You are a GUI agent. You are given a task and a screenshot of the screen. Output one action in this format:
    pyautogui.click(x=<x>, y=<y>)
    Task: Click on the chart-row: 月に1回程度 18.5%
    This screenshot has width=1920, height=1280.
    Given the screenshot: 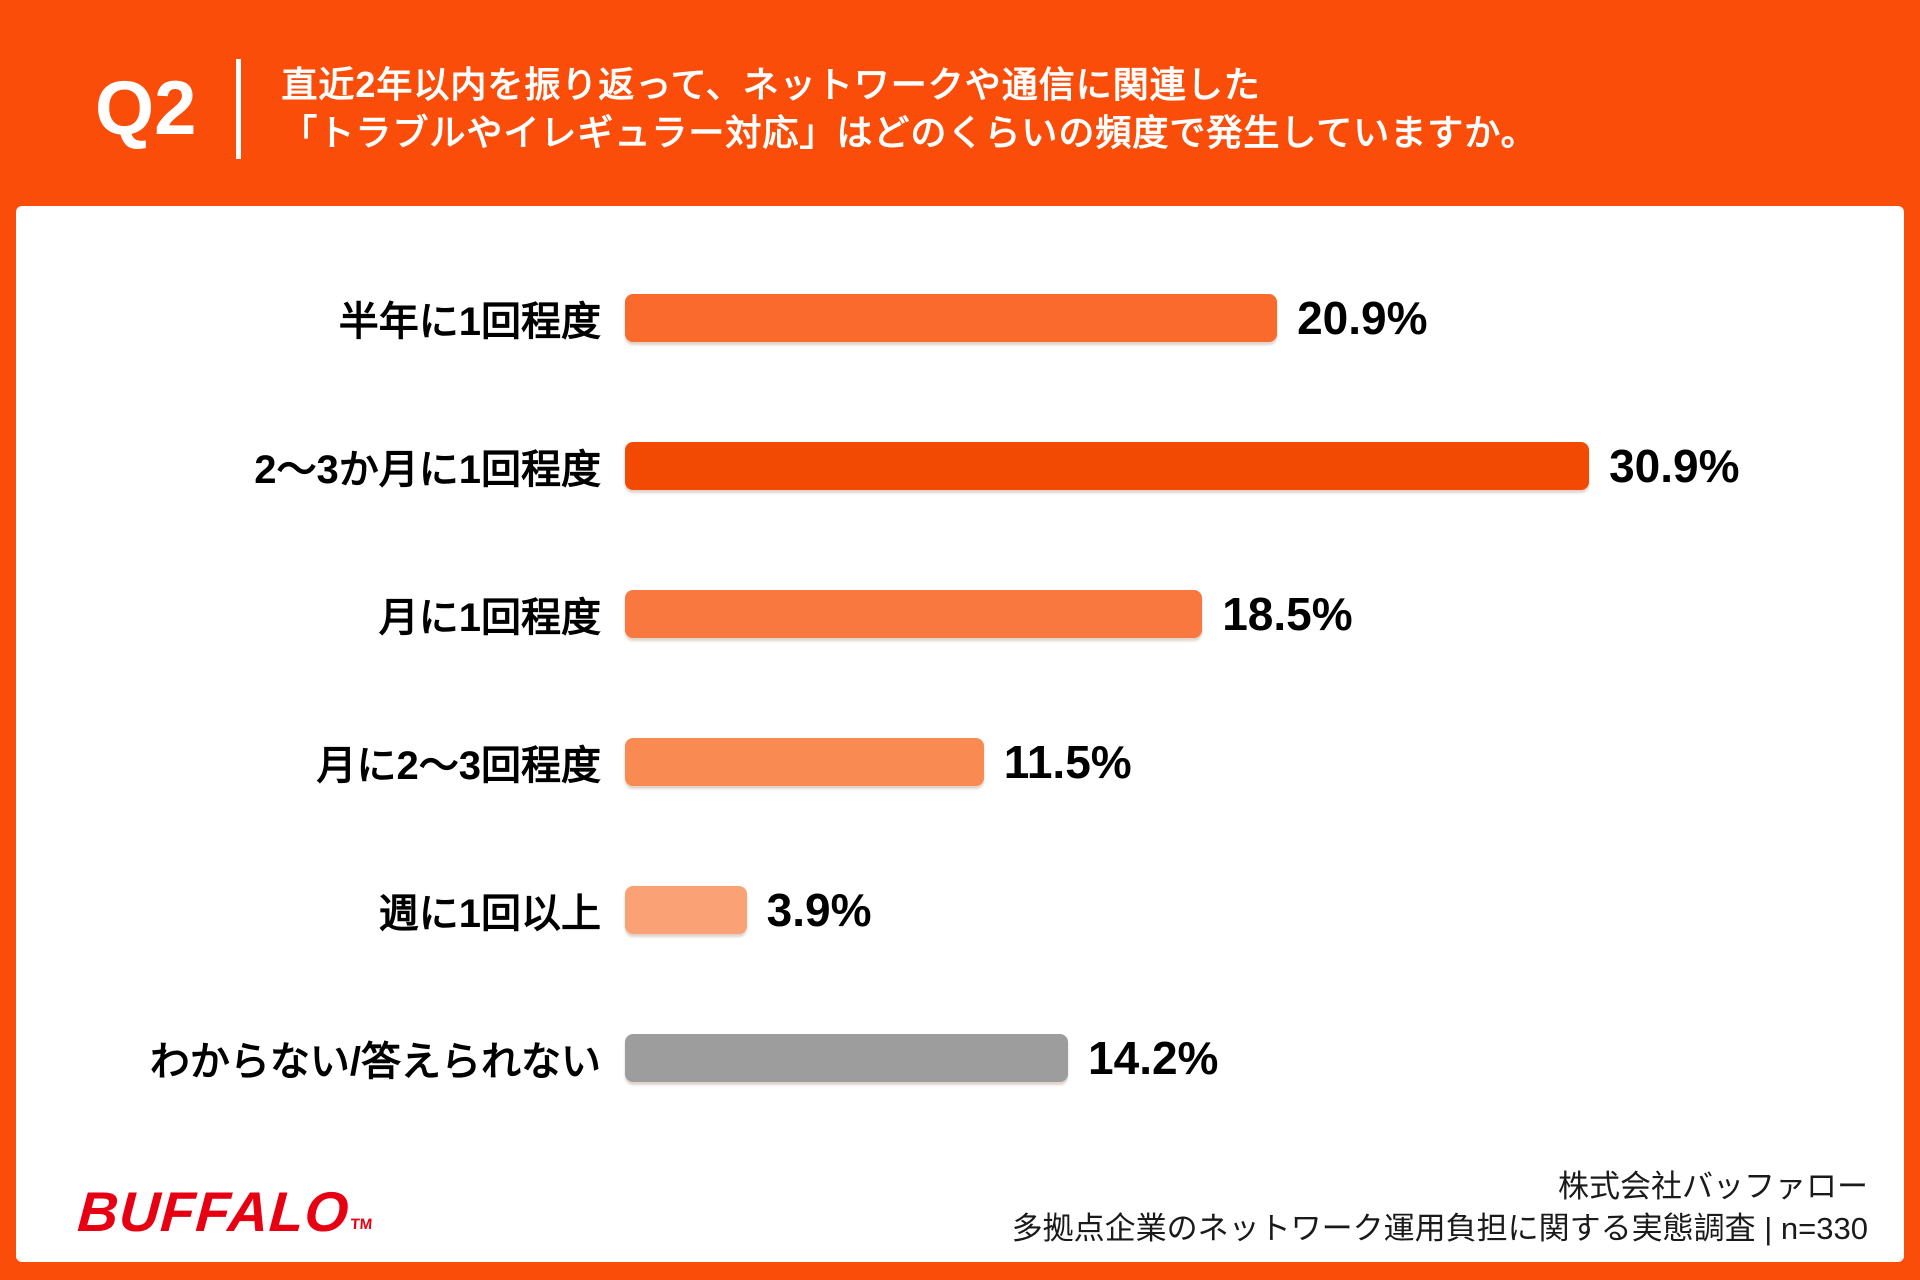 What is the action you would take?
    pyautogui.click(x=960, y=614)
    